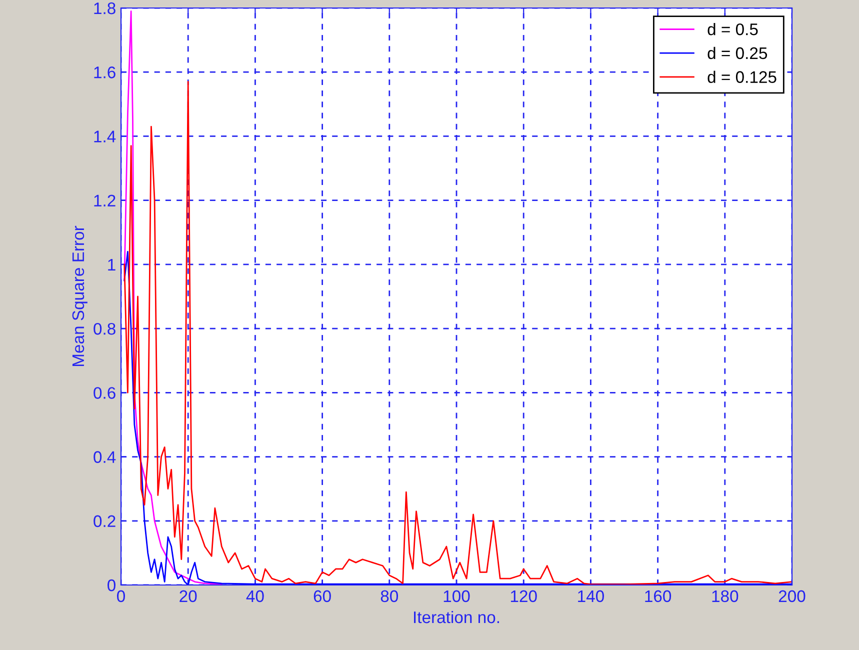 The height and width of the screenshot is (650, 859). What do you see at coordinates (523, 596) in the screenshot?
I see `x-tick-label: 120` at bounding box center [523, 596].